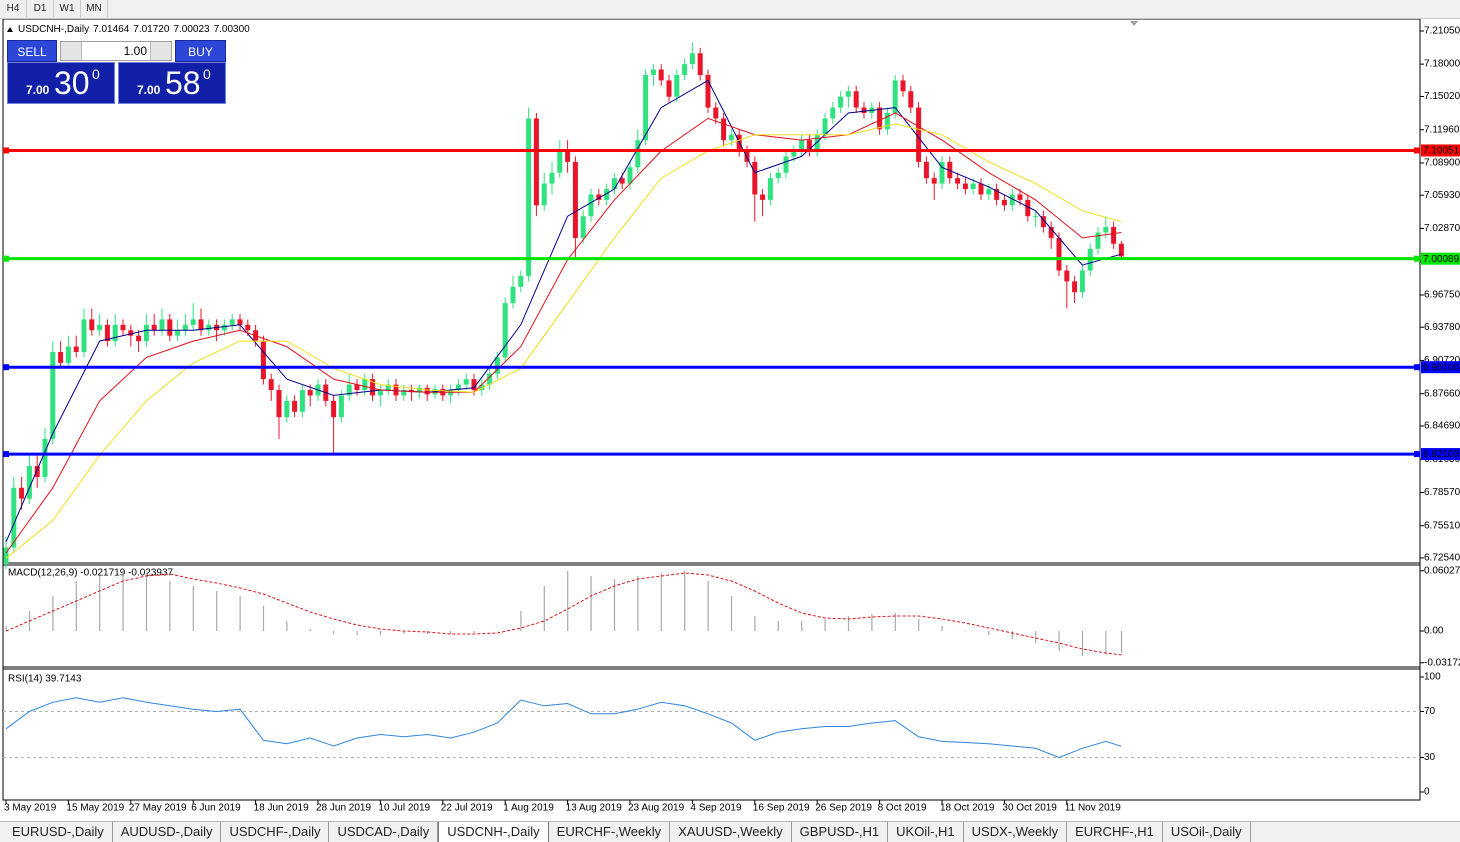  What do you see at coordinates (58, 832) in the screenshot?
I see `chart-tab: EURUSD-,Daily` at bounding box center [58, 832].